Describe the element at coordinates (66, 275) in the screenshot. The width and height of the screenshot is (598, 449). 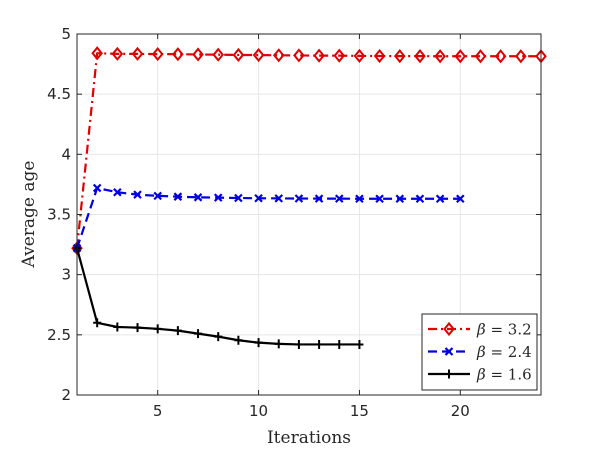
I see `y-tick-label: 3` at that location.